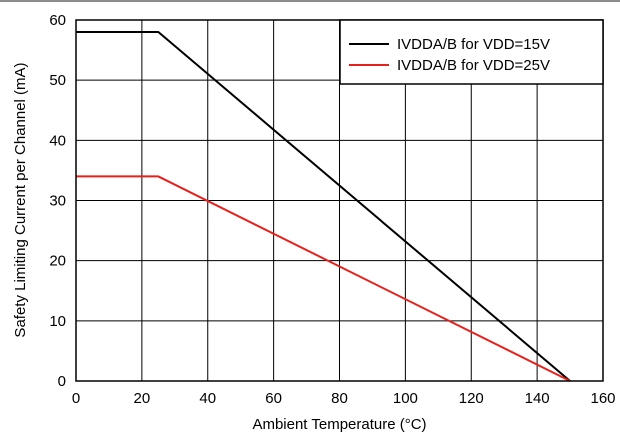 This screenshot has width=620, height=435. I want to click on legend-label-25v: IVDDA/B for VDD=25V, so click(473, 65).